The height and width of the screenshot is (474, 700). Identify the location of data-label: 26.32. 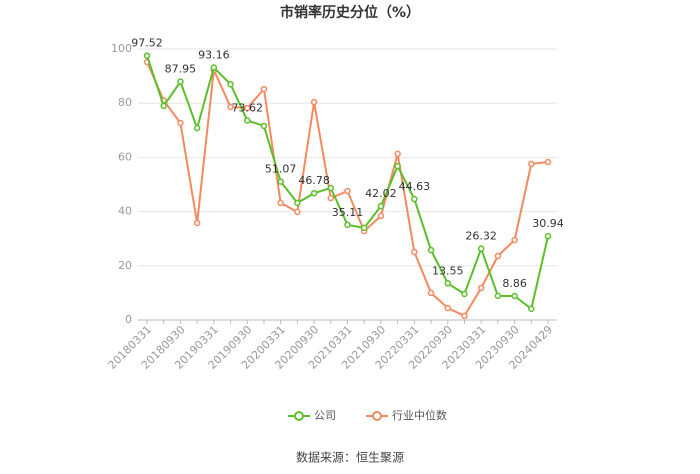
(481, 236).